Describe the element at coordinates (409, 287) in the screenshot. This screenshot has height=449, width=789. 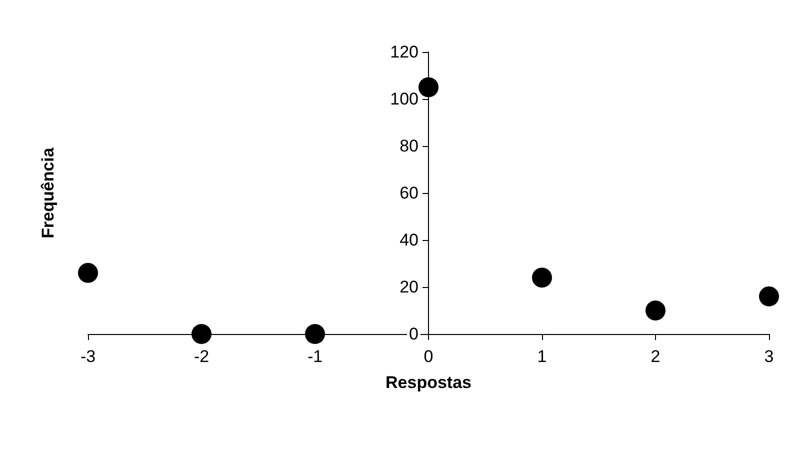
I see `y-tick-label: 20` at that location.